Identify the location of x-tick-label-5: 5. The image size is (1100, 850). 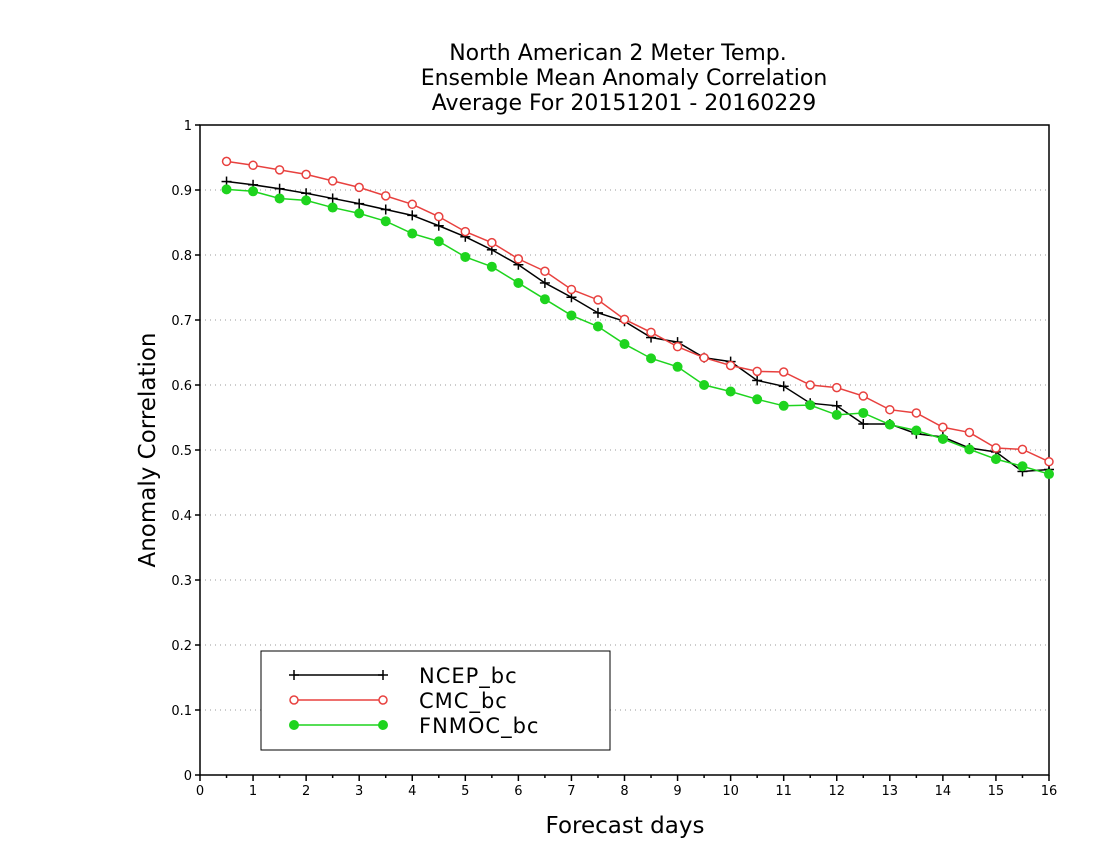
(465, 791).